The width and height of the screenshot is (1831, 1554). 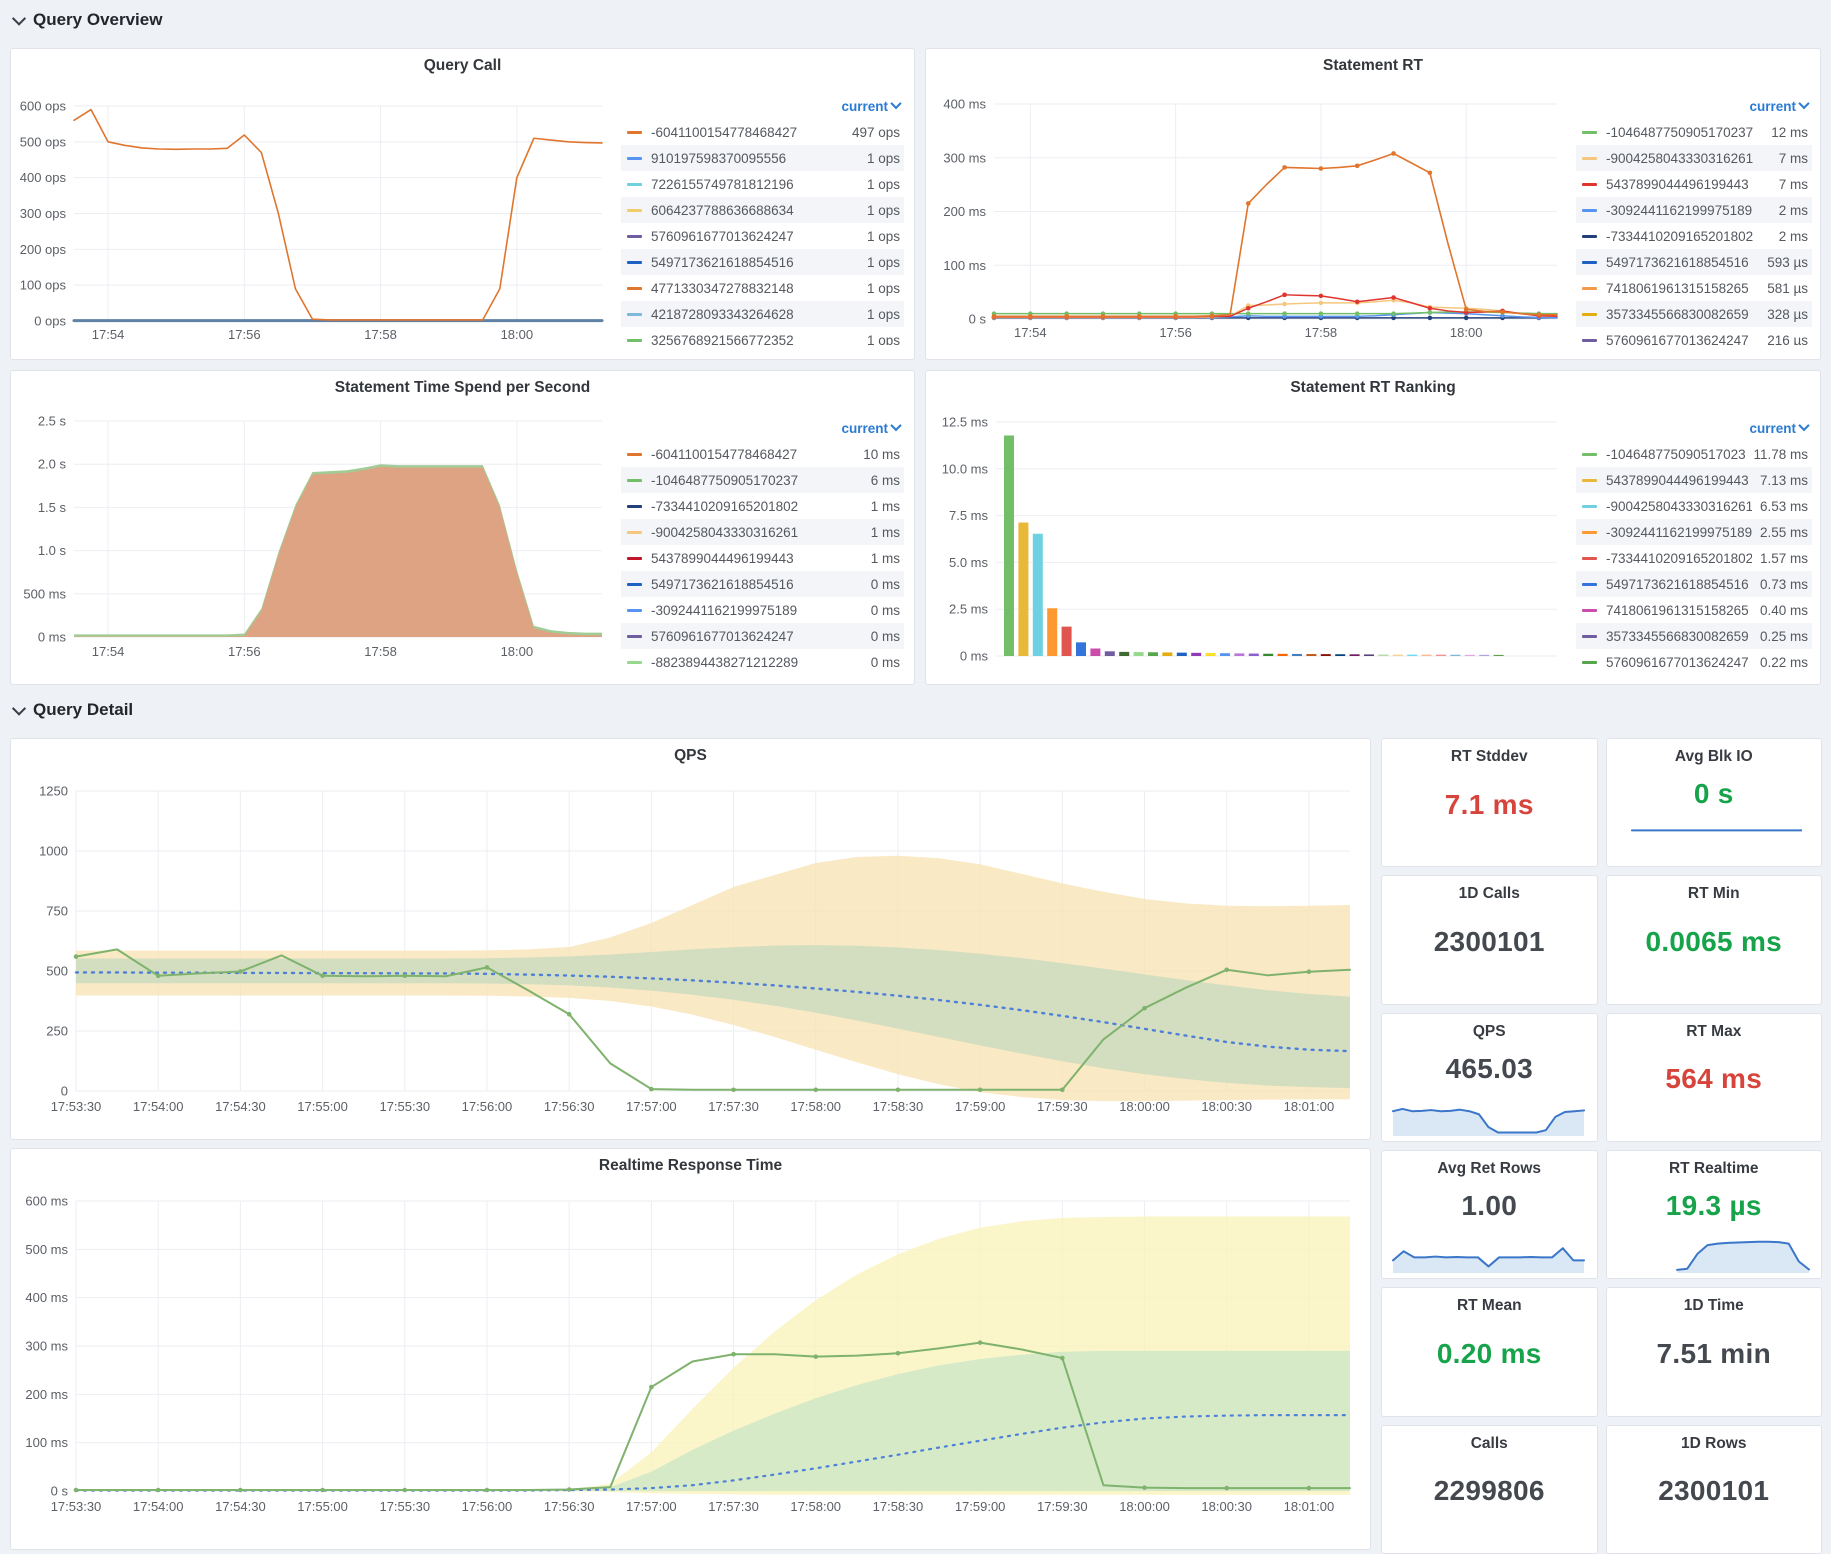 I want to click on legend-series-value: 6.53 ms, so click(x=1783, y=506).